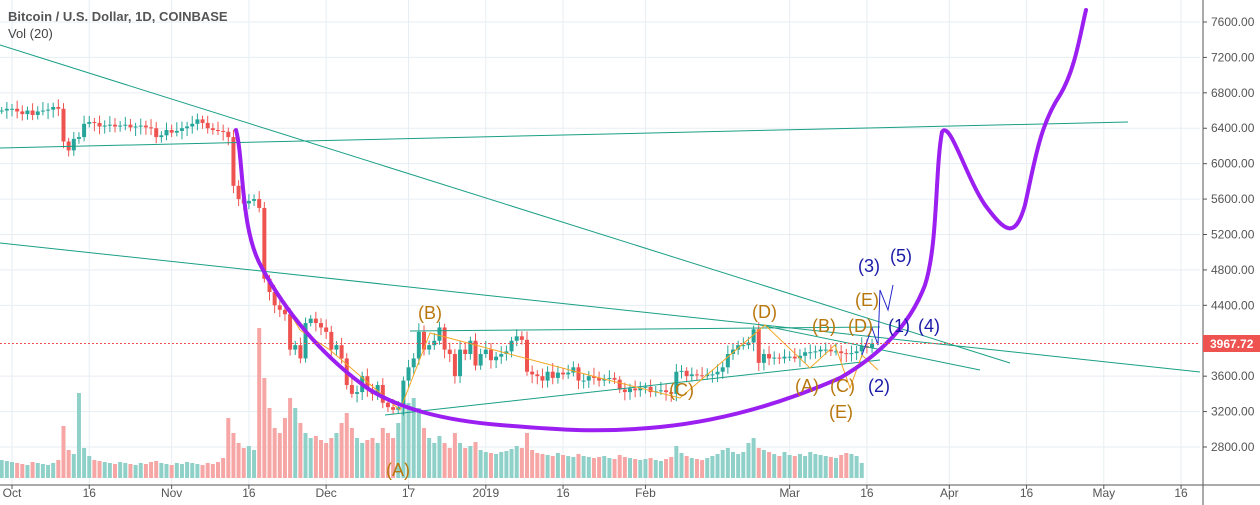 This screenshot has width=1260, height=505. Describe the element at coordinates (1233, 93) in the screenshot. I see `y-tick-label: 6800.00` at that location.